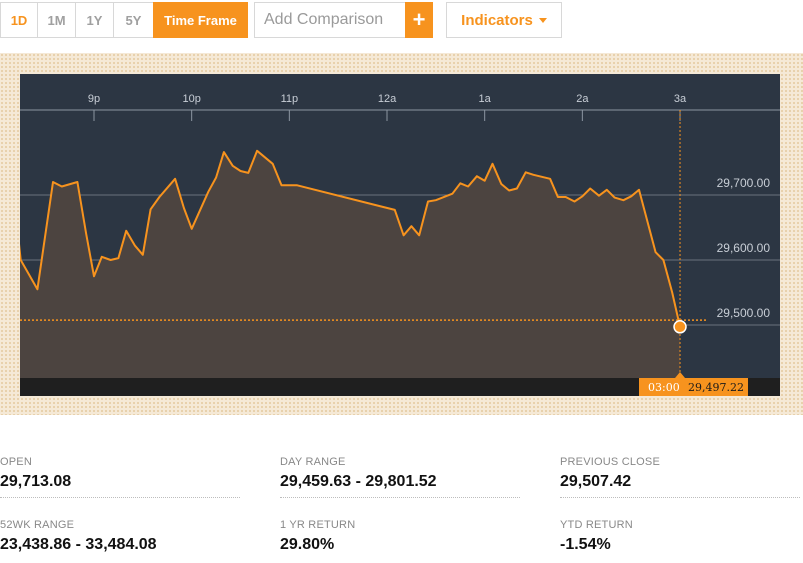 The image size is (803, 563). Describe the element at coordinates (19, 20) in the screenshot. I see `range-1d-button: 1D` at that location.